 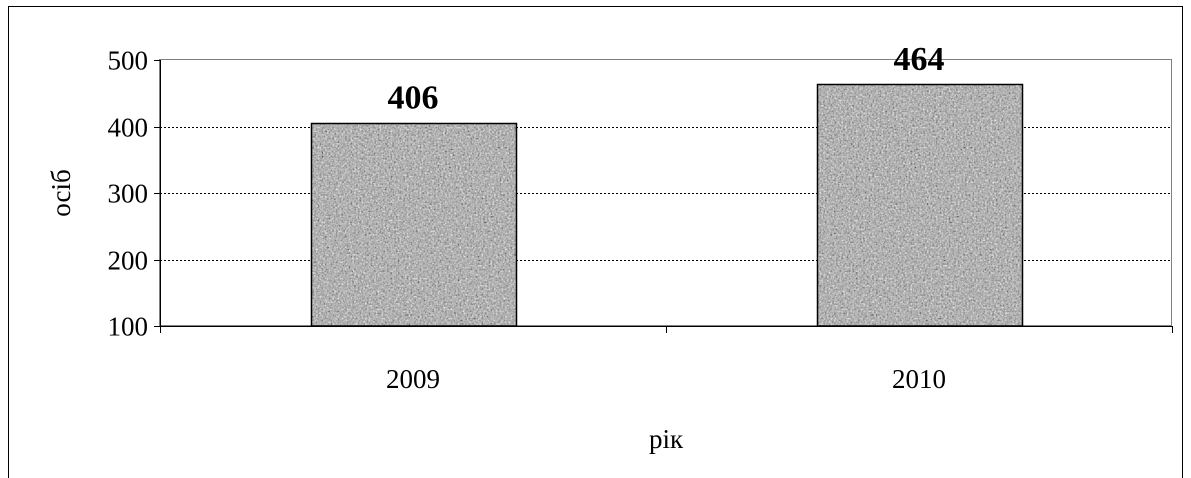 I want to click on bar-2009, so click(x=414, y=224).